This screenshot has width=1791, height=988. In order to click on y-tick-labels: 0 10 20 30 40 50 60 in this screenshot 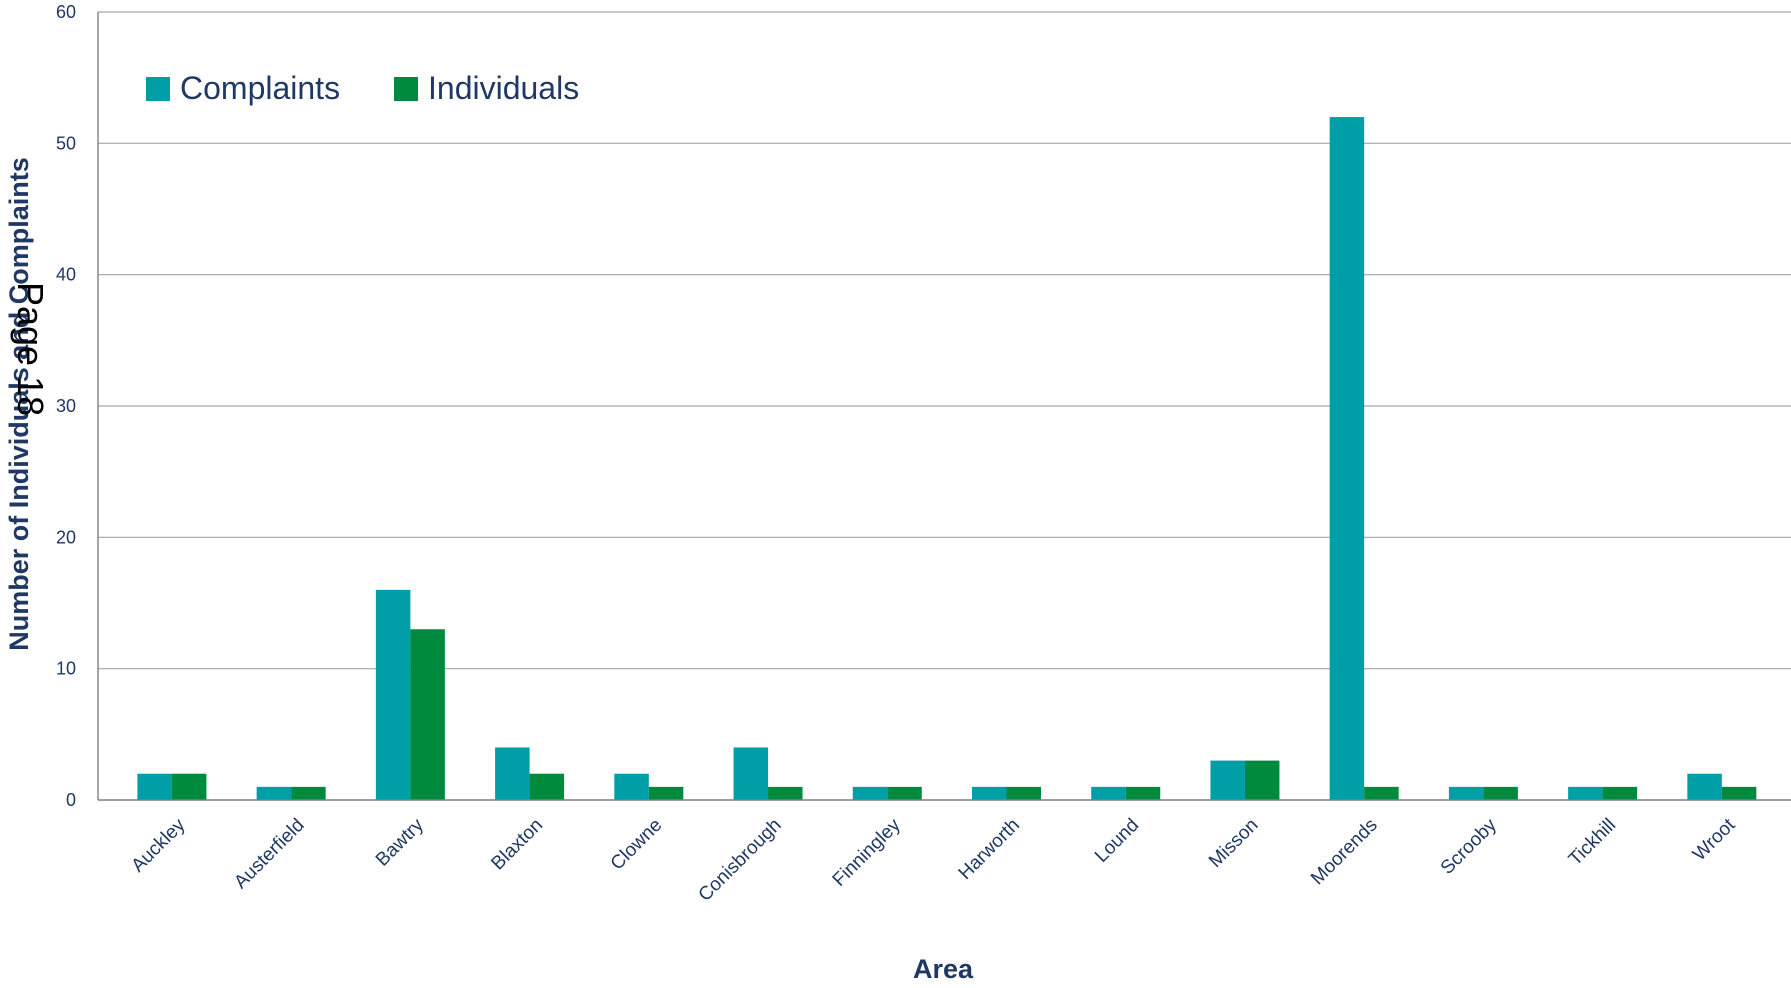, I will do `click(66, 406)`.